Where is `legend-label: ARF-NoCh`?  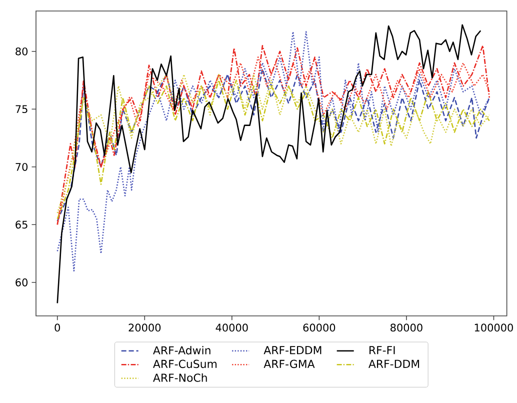 legend-label: ARF-NoCh is located at coordinates (180, 377).